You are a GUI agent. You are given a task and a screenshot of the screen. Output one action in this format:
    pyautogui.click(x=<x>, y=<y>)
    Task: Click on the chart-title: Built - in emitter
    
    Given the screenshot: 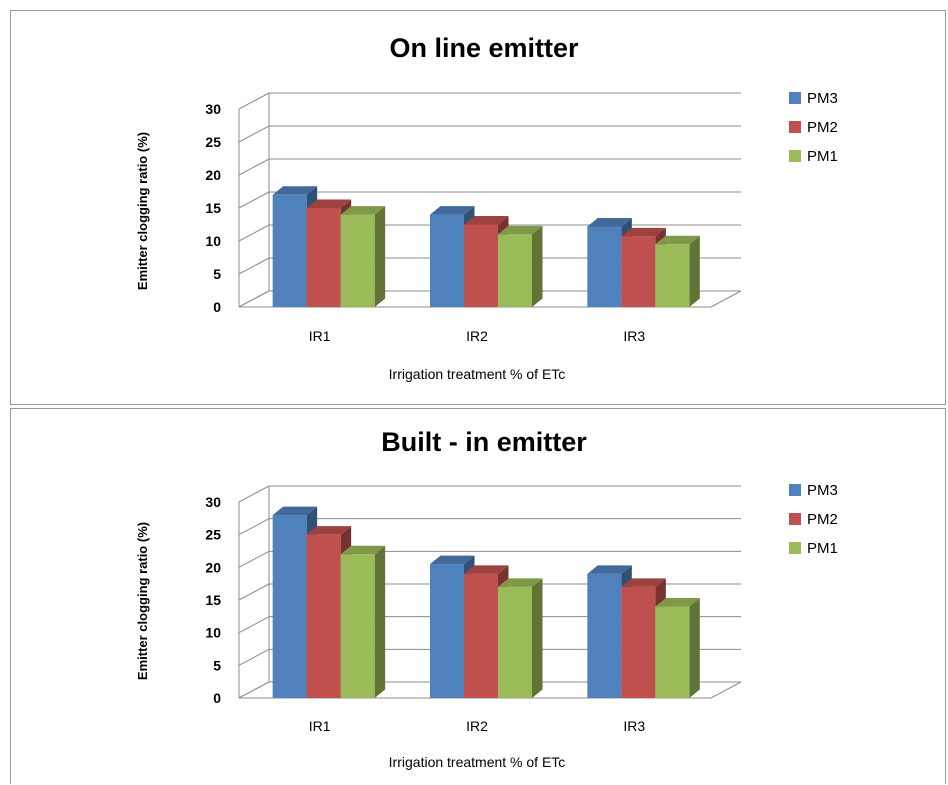 What is the action you would take?
    pyautogui.click(x=484, y=442)
    